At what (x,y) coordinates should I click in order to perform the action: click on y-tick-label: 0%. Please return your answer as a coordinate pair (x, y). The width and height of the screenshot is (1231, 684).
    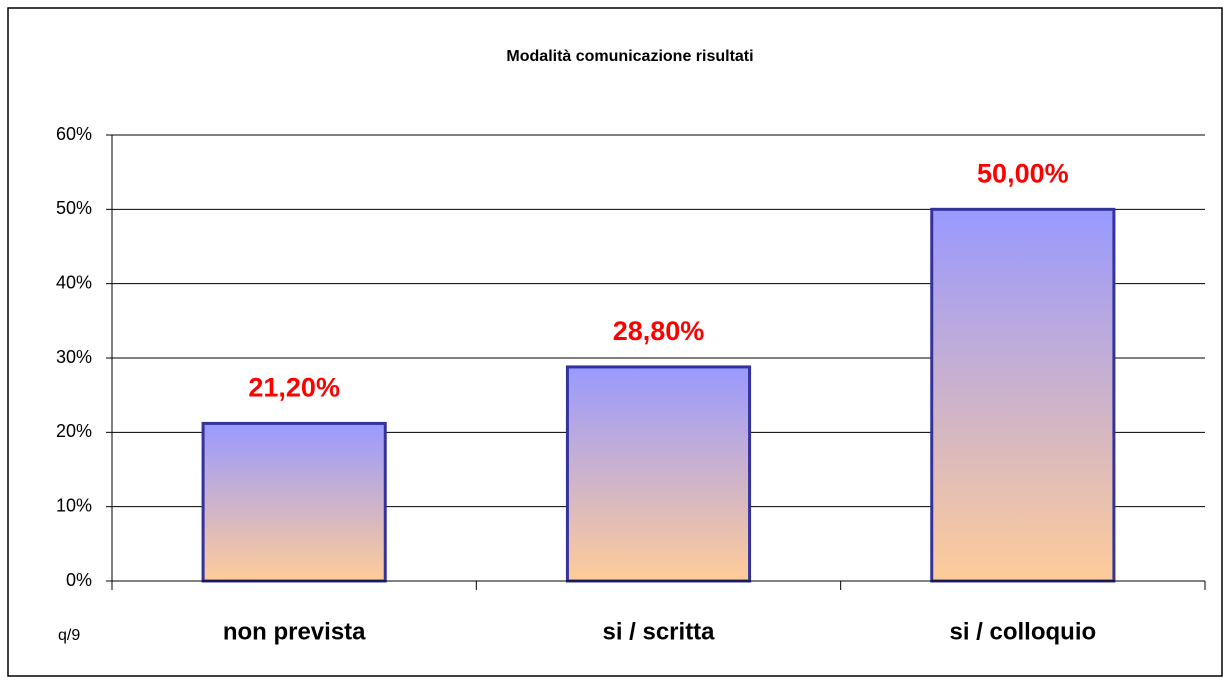
    Looking at the image, I should click on (79, 580).